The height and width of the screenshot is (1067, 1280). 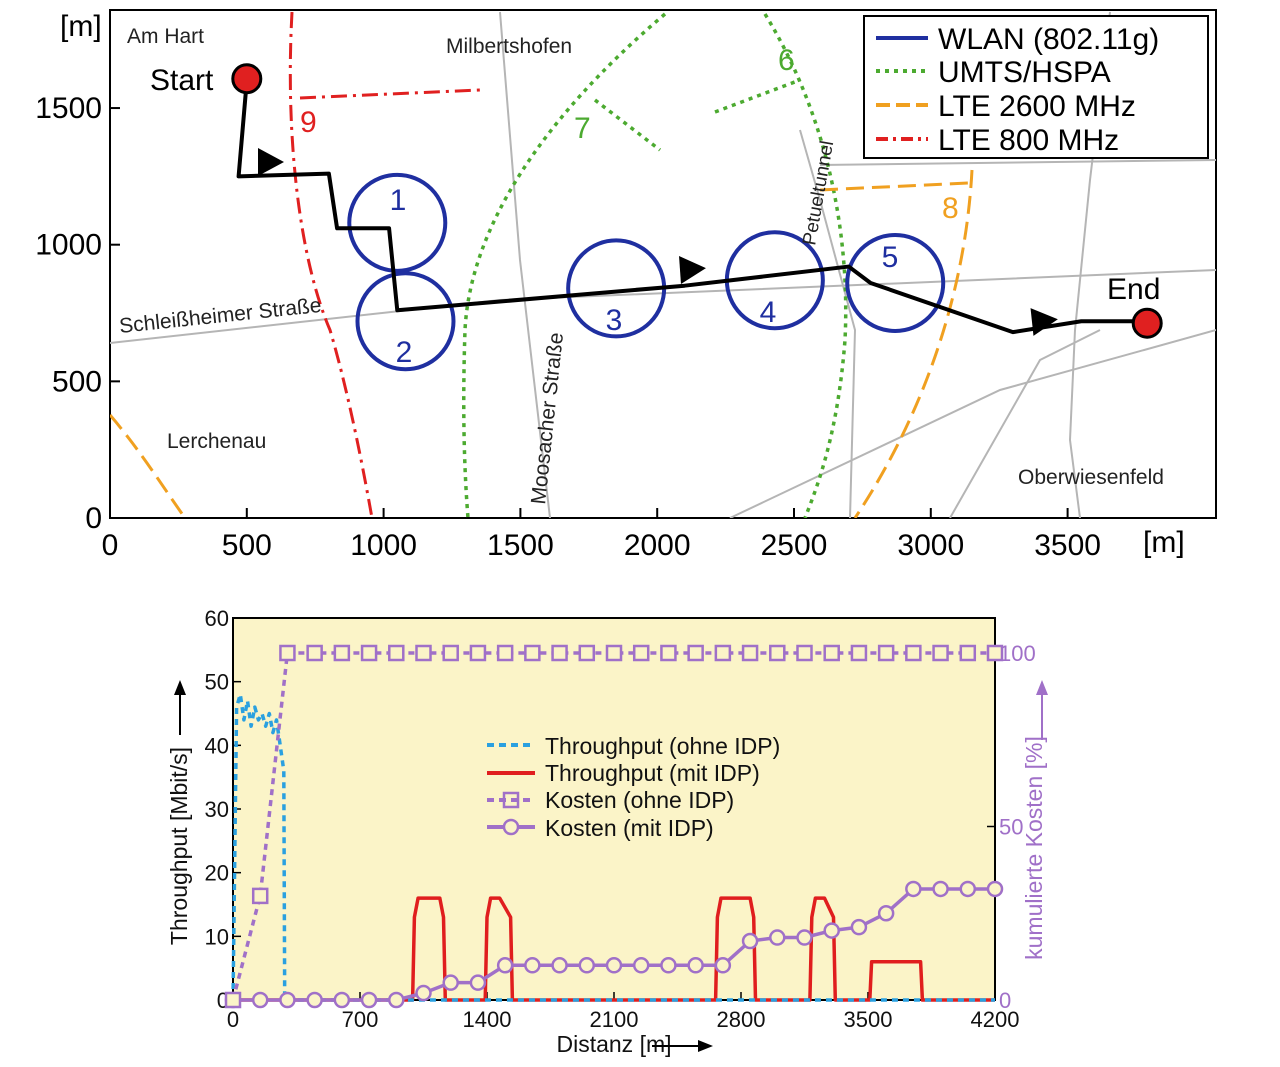 What do you see at coordinates (1091, 477) in the screenshot?
I see `place-oberwiesenfeld: Oberwiesenfeld` at bounding box center [1091, 477].